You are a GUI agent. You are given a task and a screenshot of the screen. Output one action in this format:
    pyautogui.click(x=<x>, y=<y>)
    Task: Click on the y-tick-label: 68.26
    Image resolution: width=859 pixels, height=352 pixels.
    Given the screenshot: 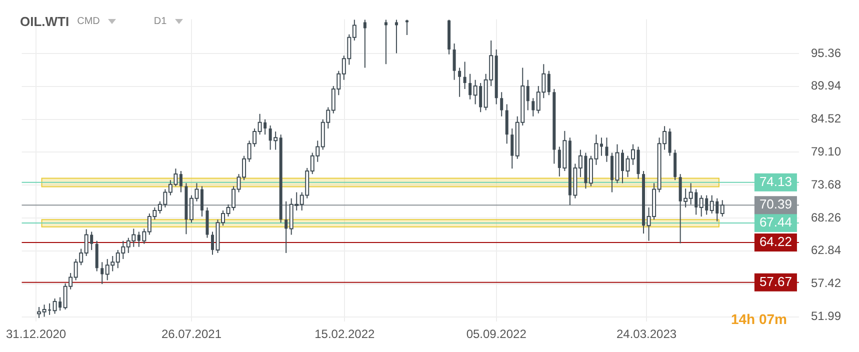 What is the action you would take?
    pyautogui.click(x=826, y=217)
    